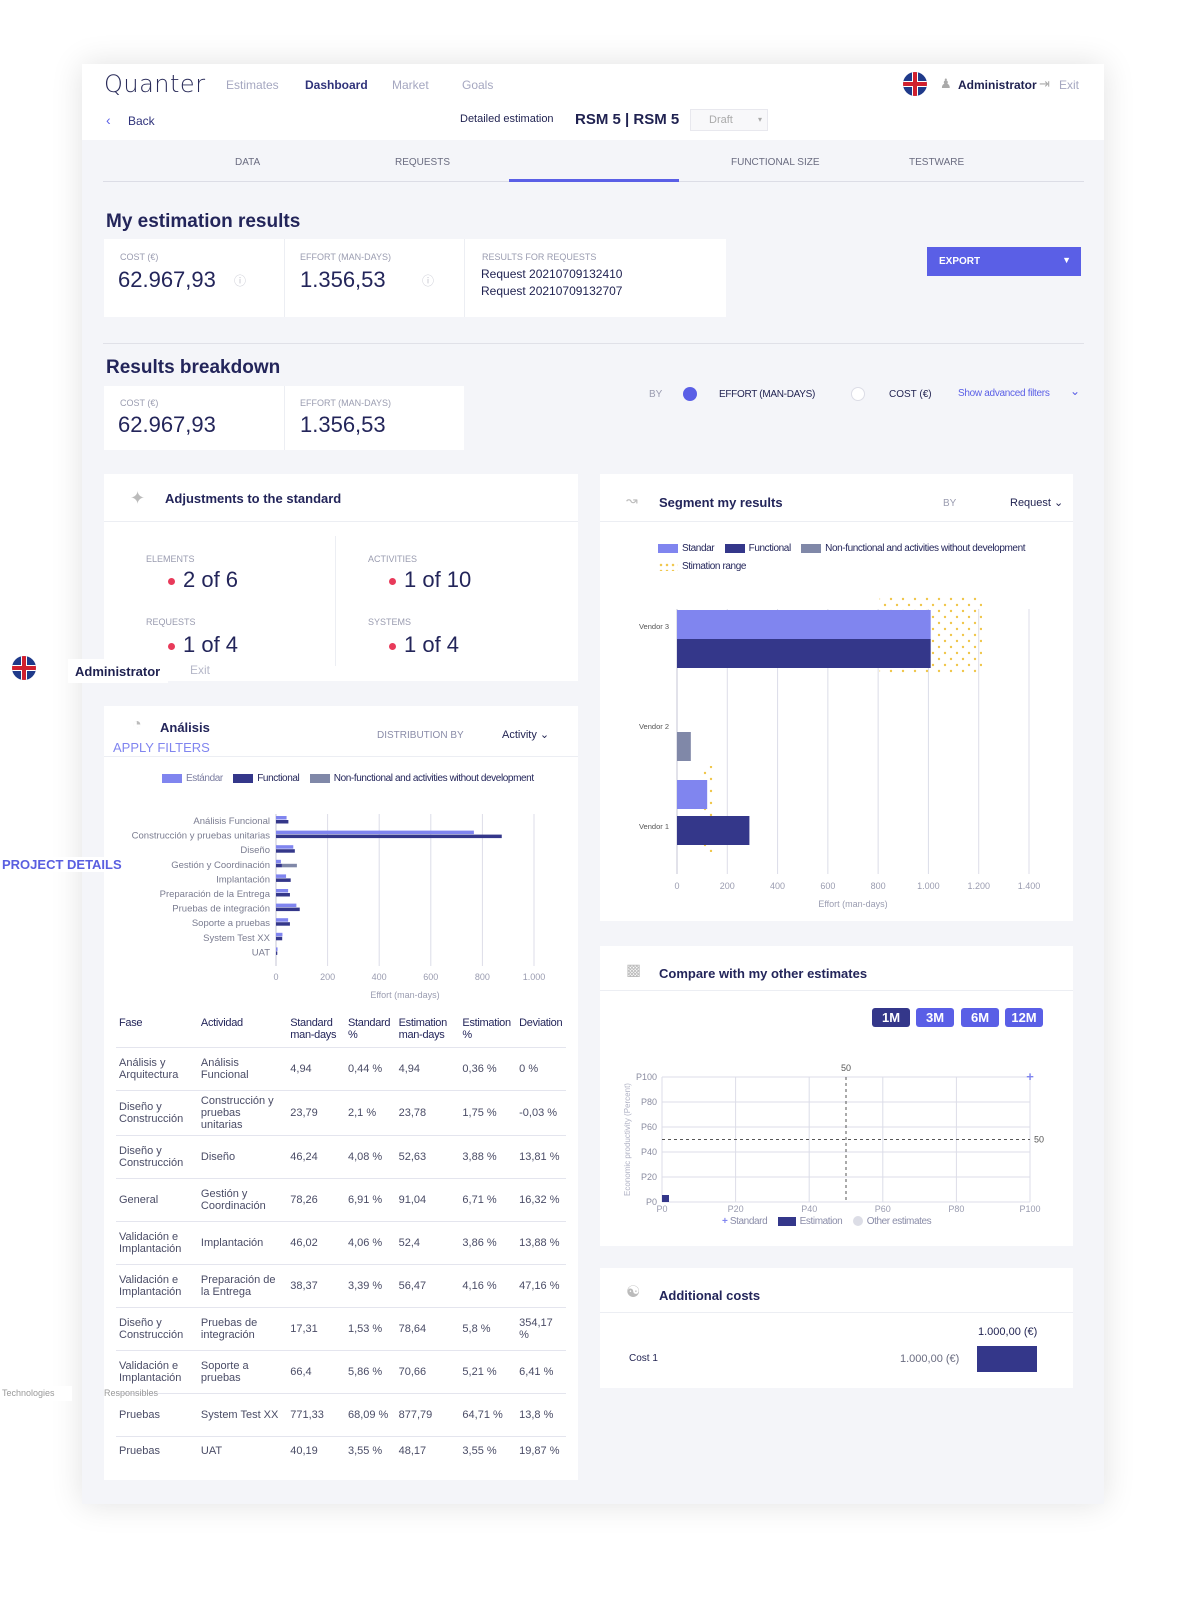 This screenshot has height=1605, width=1196. Describe the element at coordinates (370, 1157) in the screenshot. I see `table-cell: 4,08 %` at that location.